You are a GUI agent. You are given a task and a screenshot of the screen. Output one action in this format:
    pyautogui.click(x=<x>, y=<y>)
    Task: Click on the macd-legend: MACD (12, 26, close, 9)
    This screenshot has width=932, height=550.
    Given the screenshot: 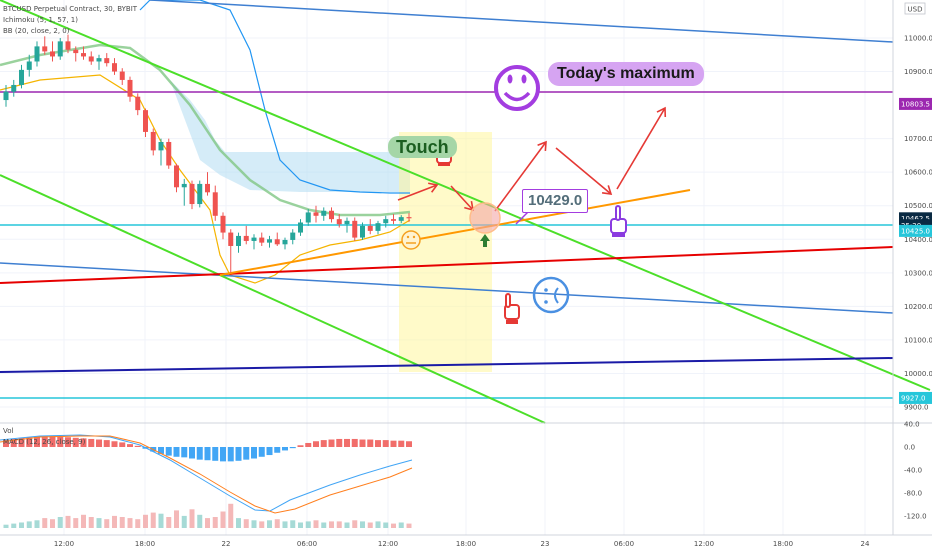 What is the action you would take?
    pyautogui.click(x=44, y=442)
    